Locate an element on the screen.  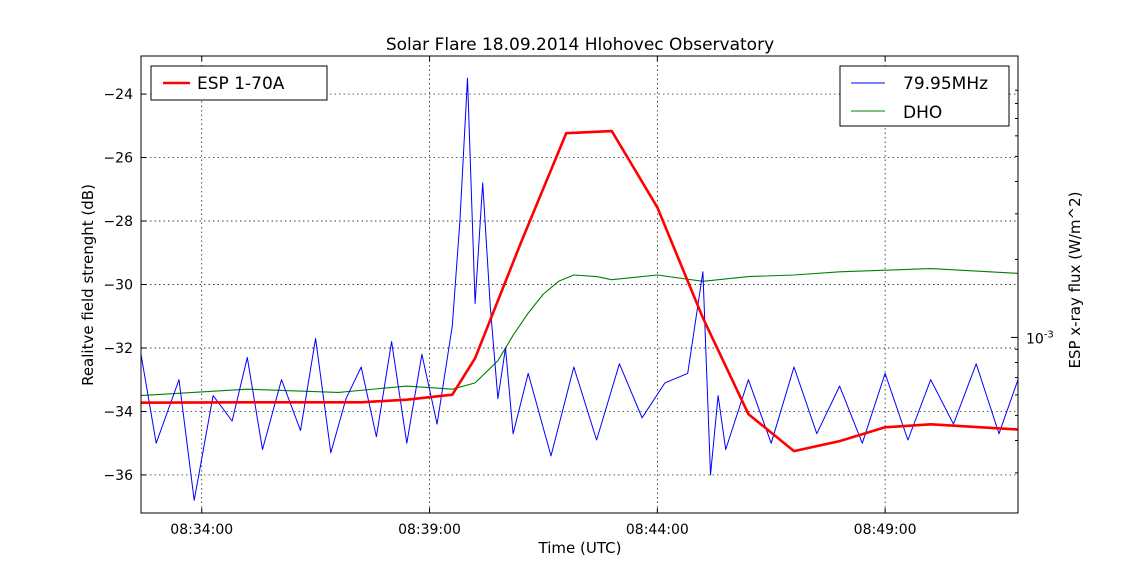
y-tick-label: −32 is located at coordinates (118, 349).